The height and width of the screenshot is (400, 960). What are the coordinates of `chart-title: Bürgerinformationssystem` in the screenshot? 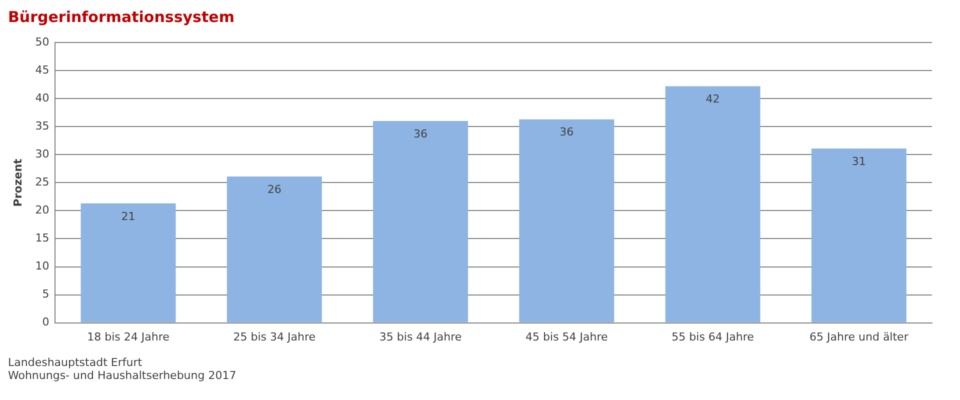 It's located at (122, 17).